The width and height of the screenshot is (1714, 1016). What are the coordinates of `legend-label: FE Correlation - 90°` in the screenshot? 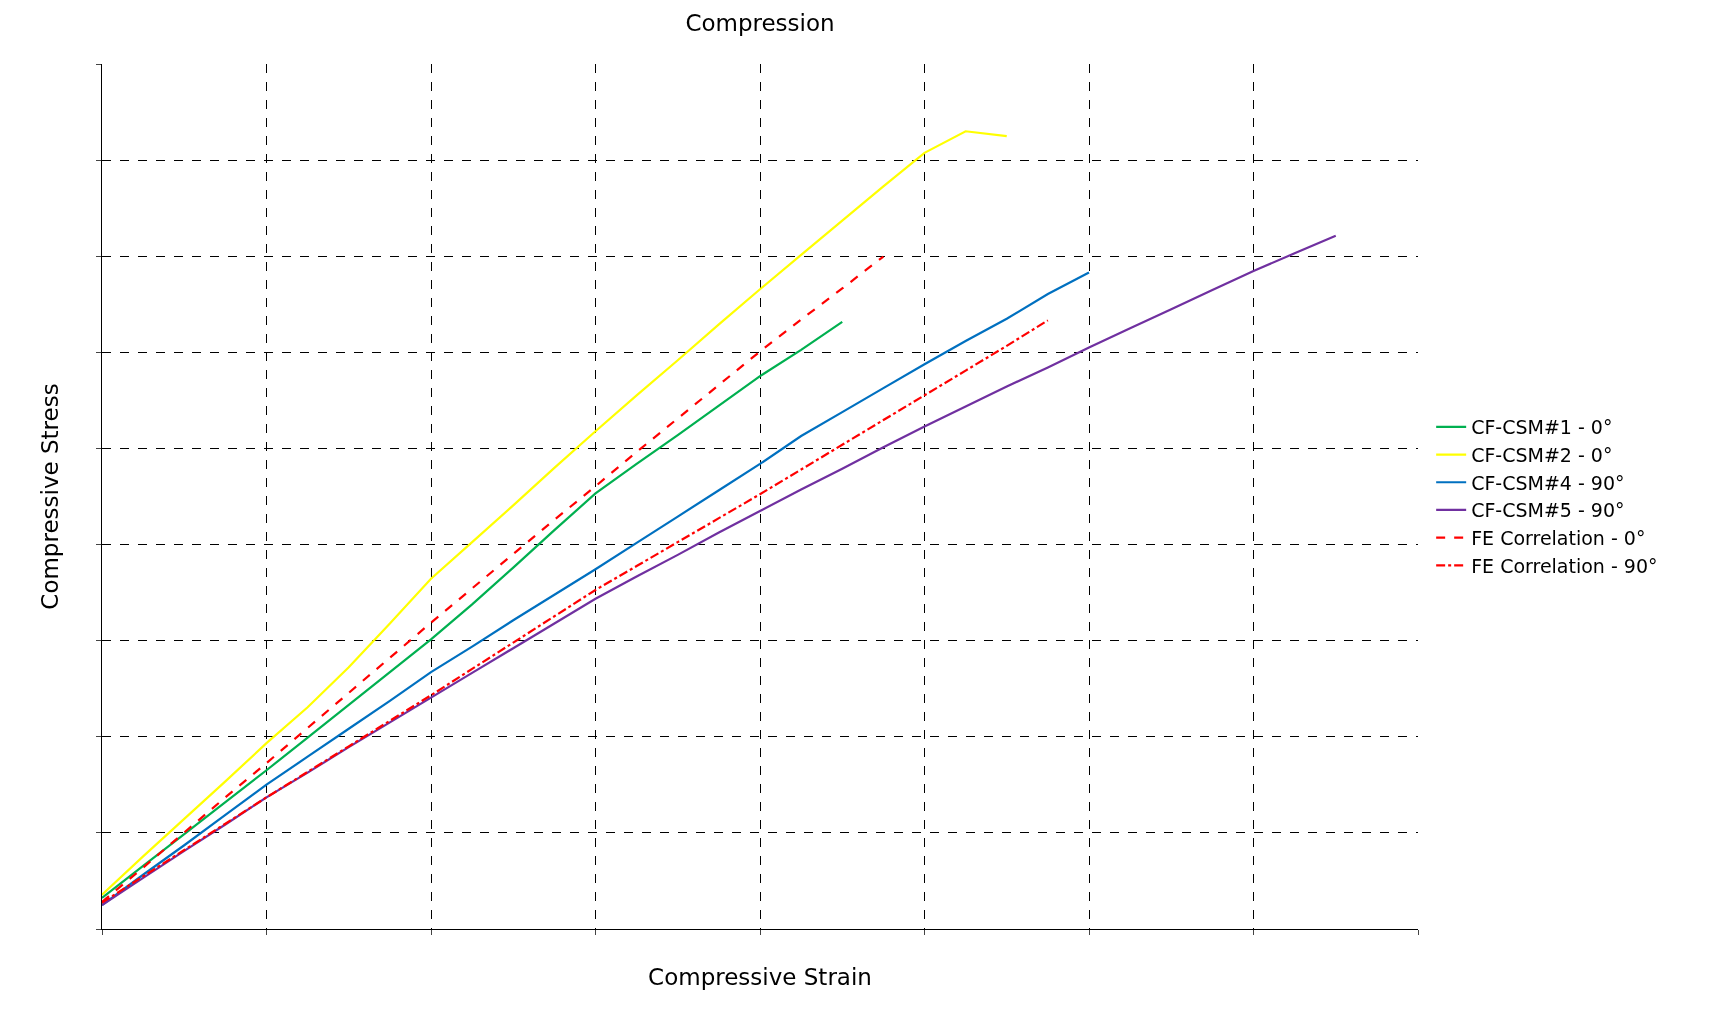 It's located at (1564, 565).